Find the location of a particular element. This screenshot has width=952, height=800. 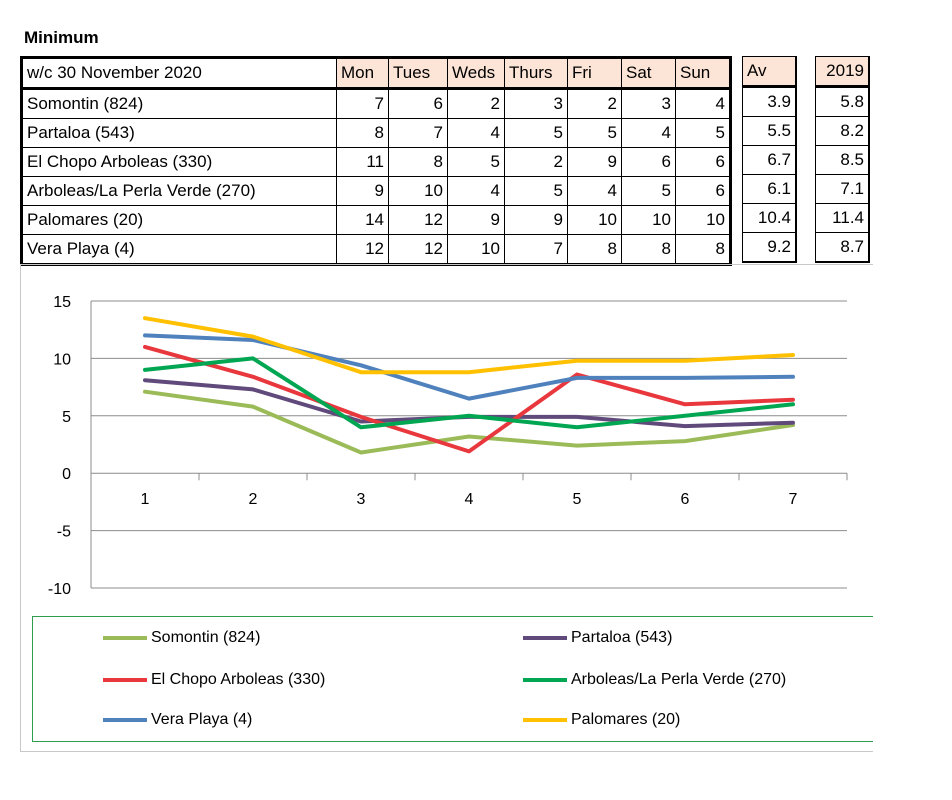

year-2019-cell: 8.5 is located at coordinates (842, 160).